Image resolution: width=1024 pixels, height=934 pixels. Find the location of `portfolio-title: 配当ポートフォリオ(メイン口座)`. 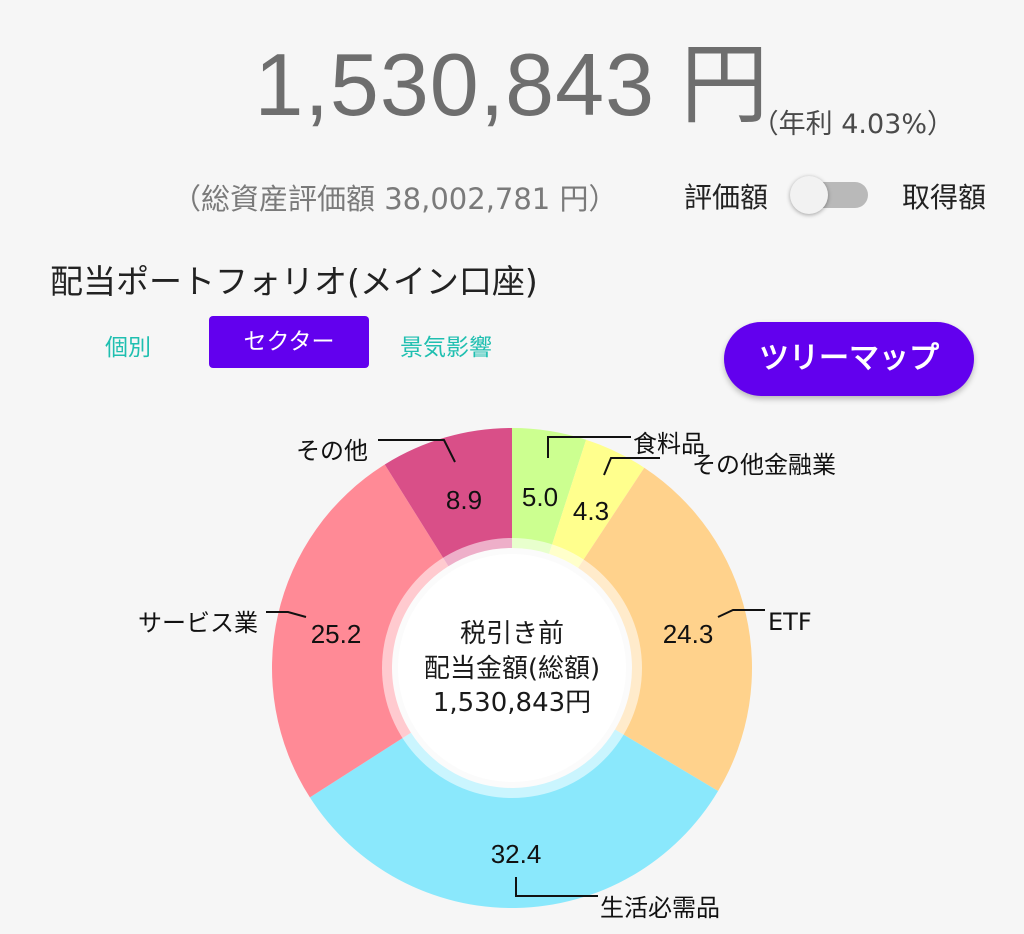

portfolio-title: 配当ポートフォリオ(メイン口座) is located at coordinates (294, 281).